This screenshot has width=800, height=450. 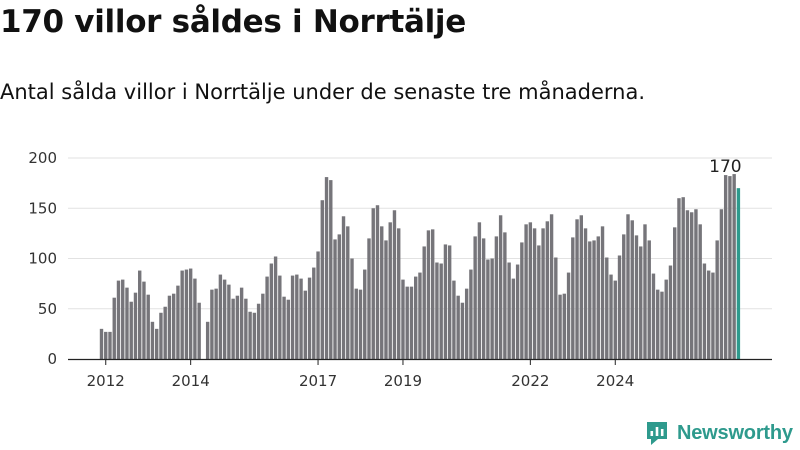 What do you see at coordinates (403, 381) in the screenshot?
I see `x-tick-label: 2019` at bounding box center [403, 381].